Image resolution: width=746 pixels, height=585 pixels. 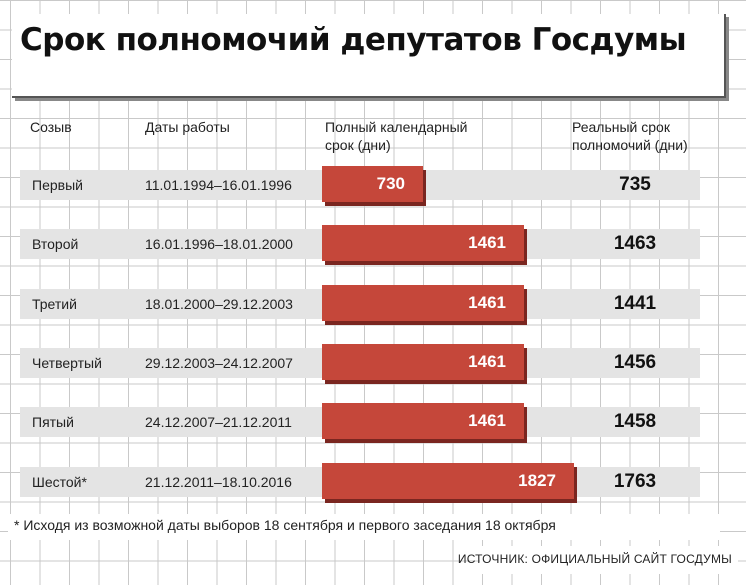 I want to click on header-calendar-line1: Полный календарный, so click(x=396, y=127).